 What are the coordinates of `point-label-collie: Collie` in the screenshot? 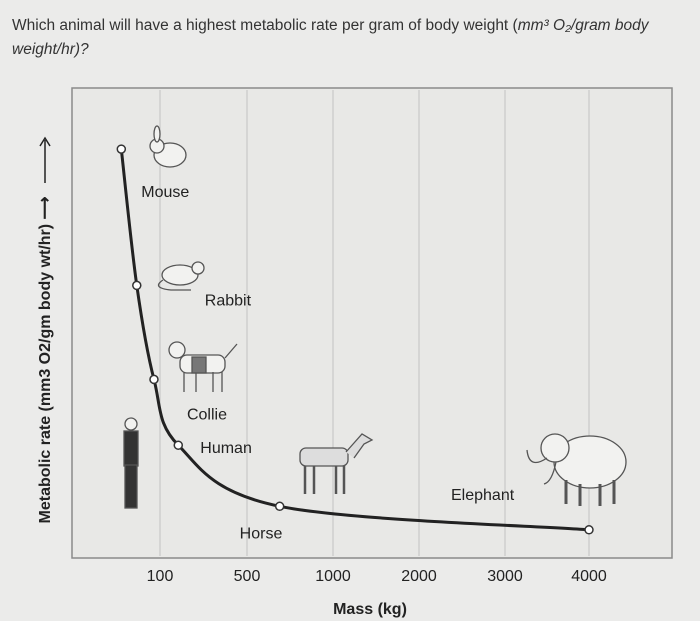 It's located at (207, 414).